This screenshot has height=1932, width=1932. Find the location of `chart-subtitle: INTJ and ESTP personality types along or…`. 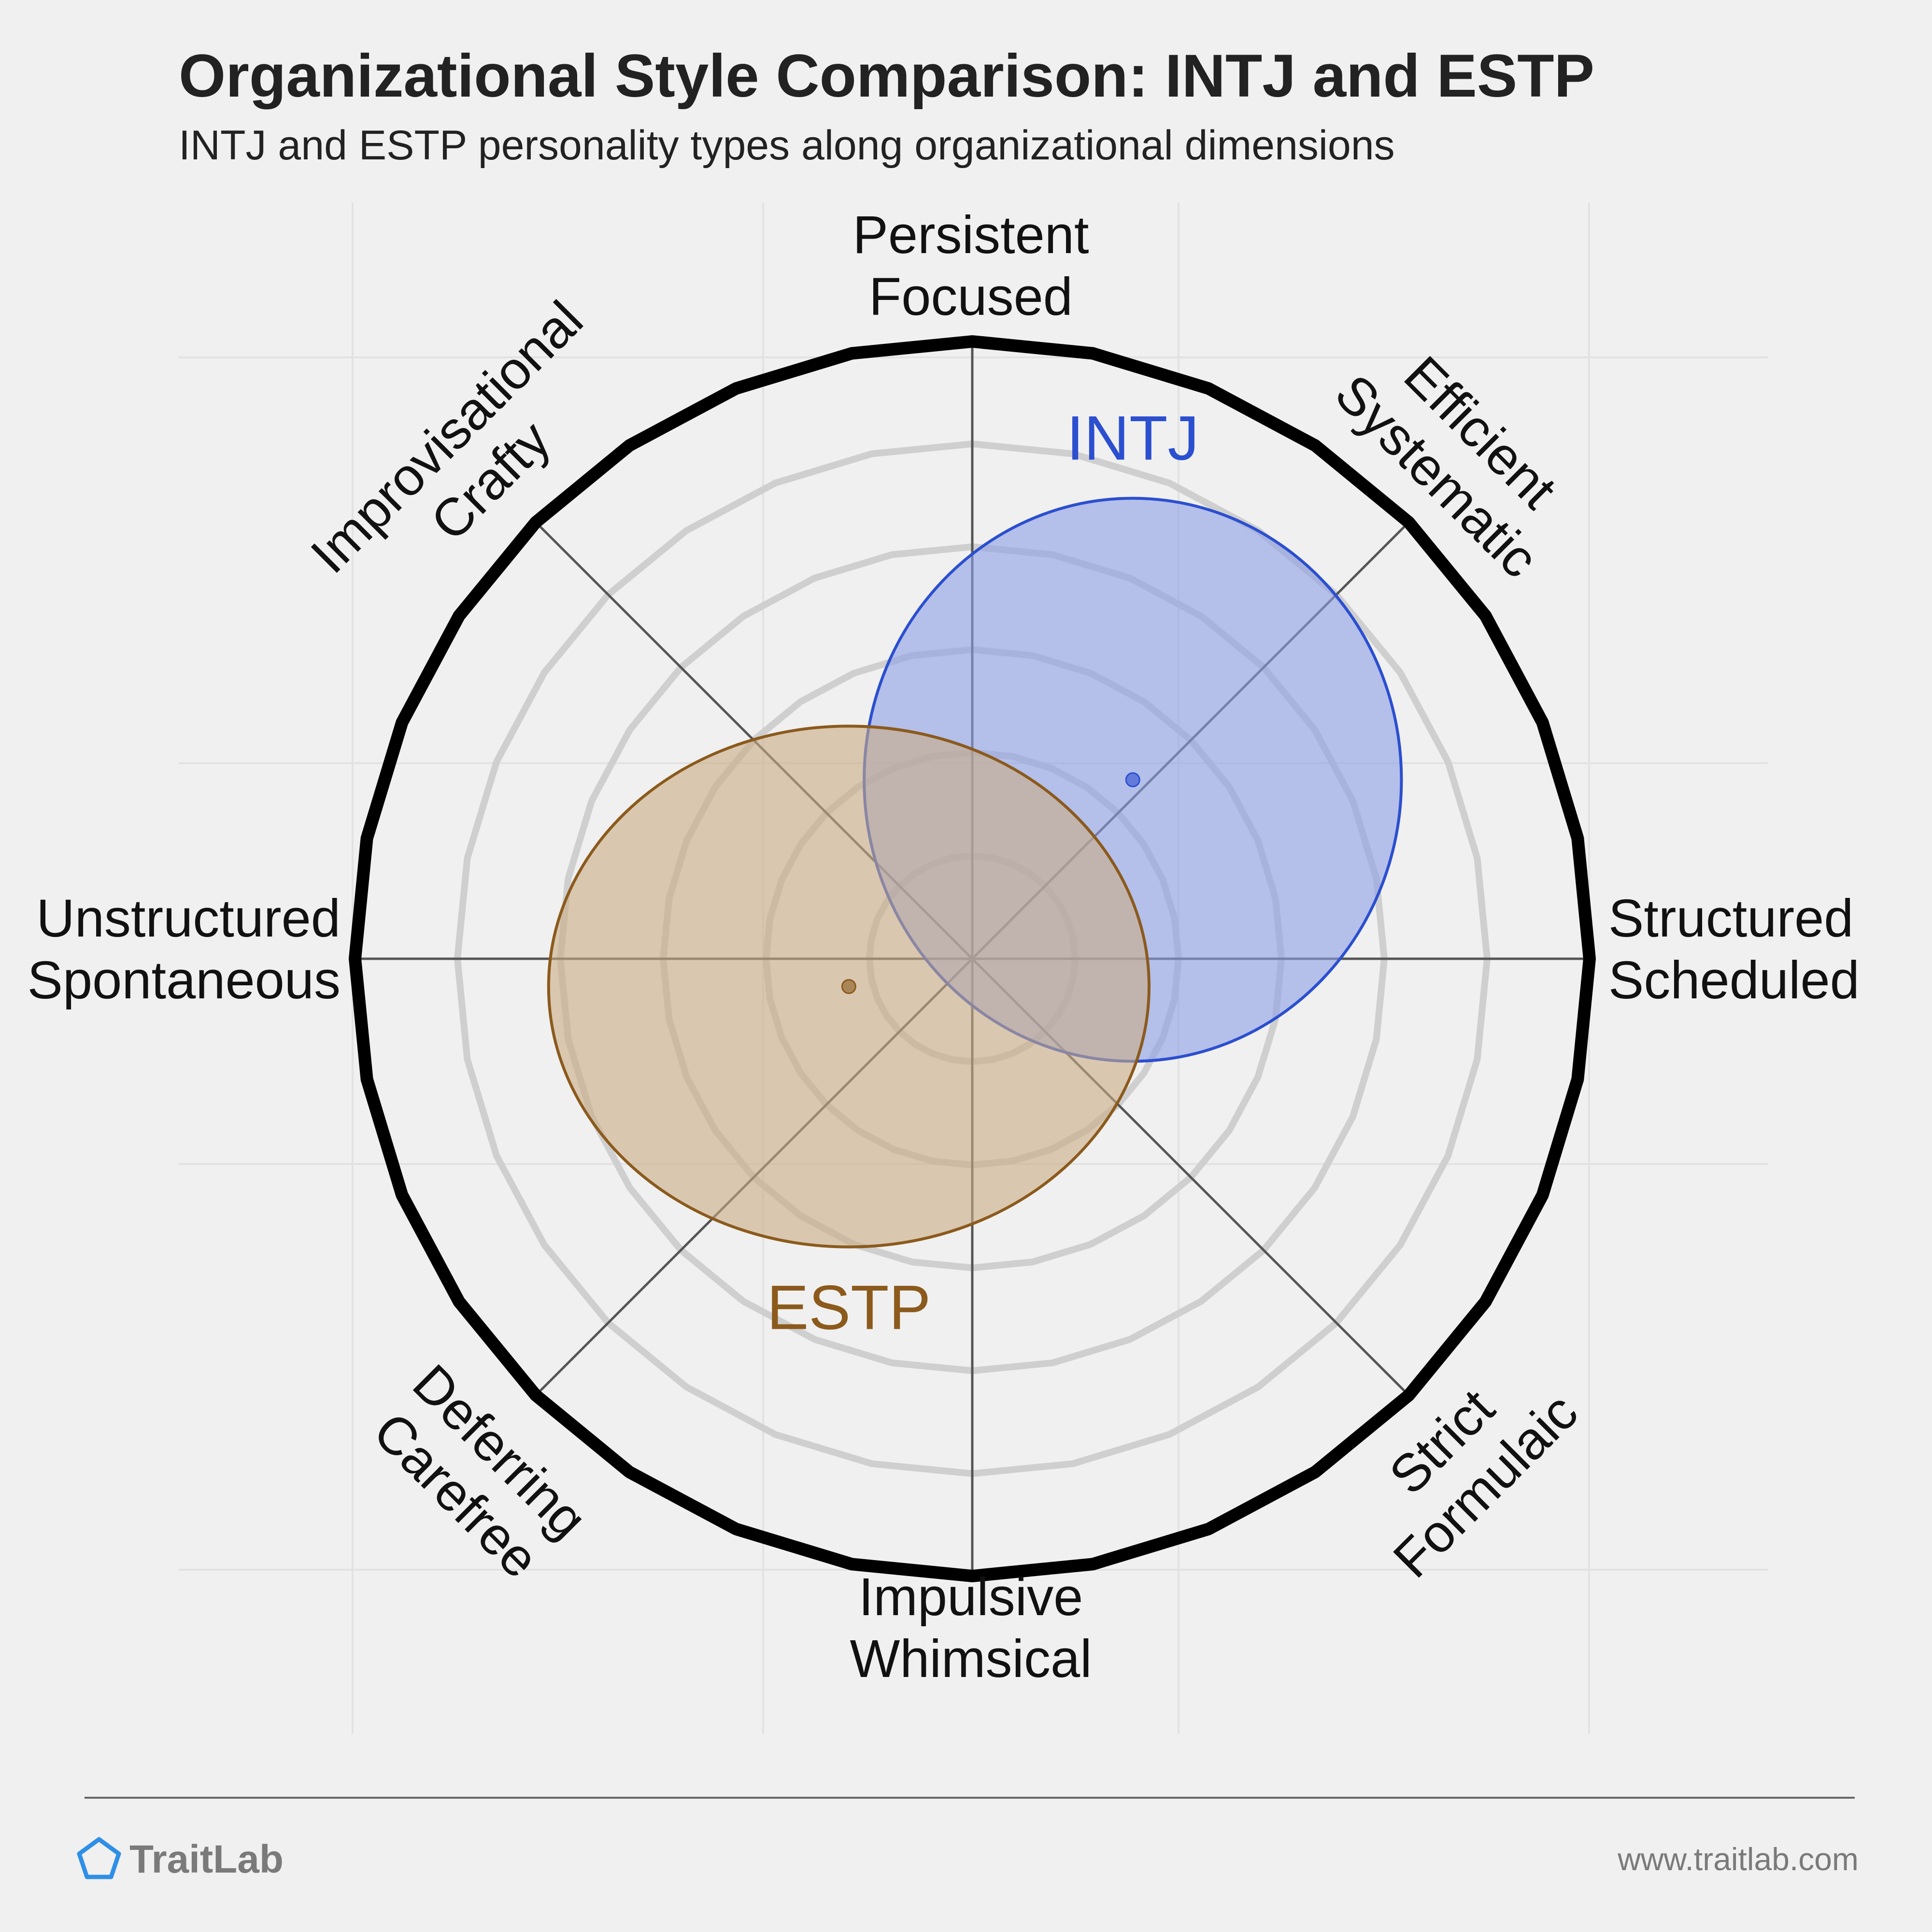

chart-subtitle: INTJ and ESTP personality types along or… is located at coordinates (787, 145).